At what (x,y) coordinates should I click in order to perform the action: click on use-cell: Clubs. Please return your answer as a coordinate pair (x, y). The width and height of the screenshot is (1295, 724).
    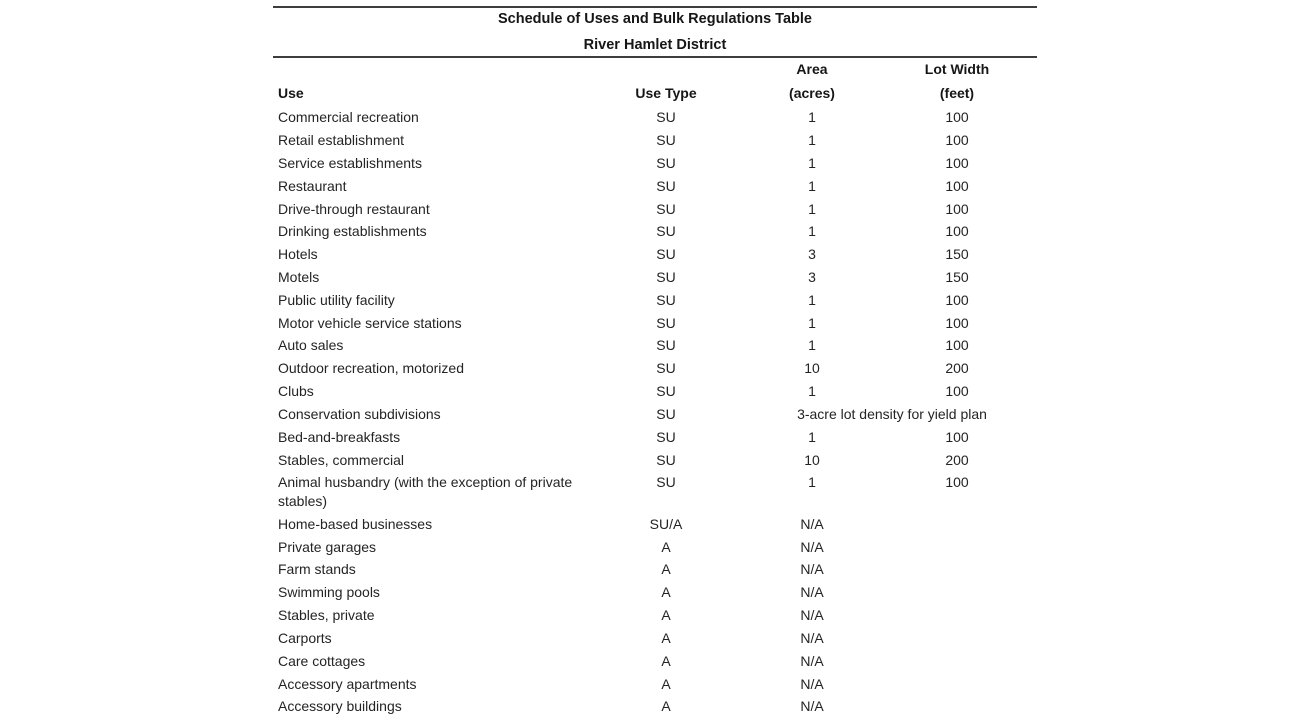
    Looking at the image, I should click on (296, 391).